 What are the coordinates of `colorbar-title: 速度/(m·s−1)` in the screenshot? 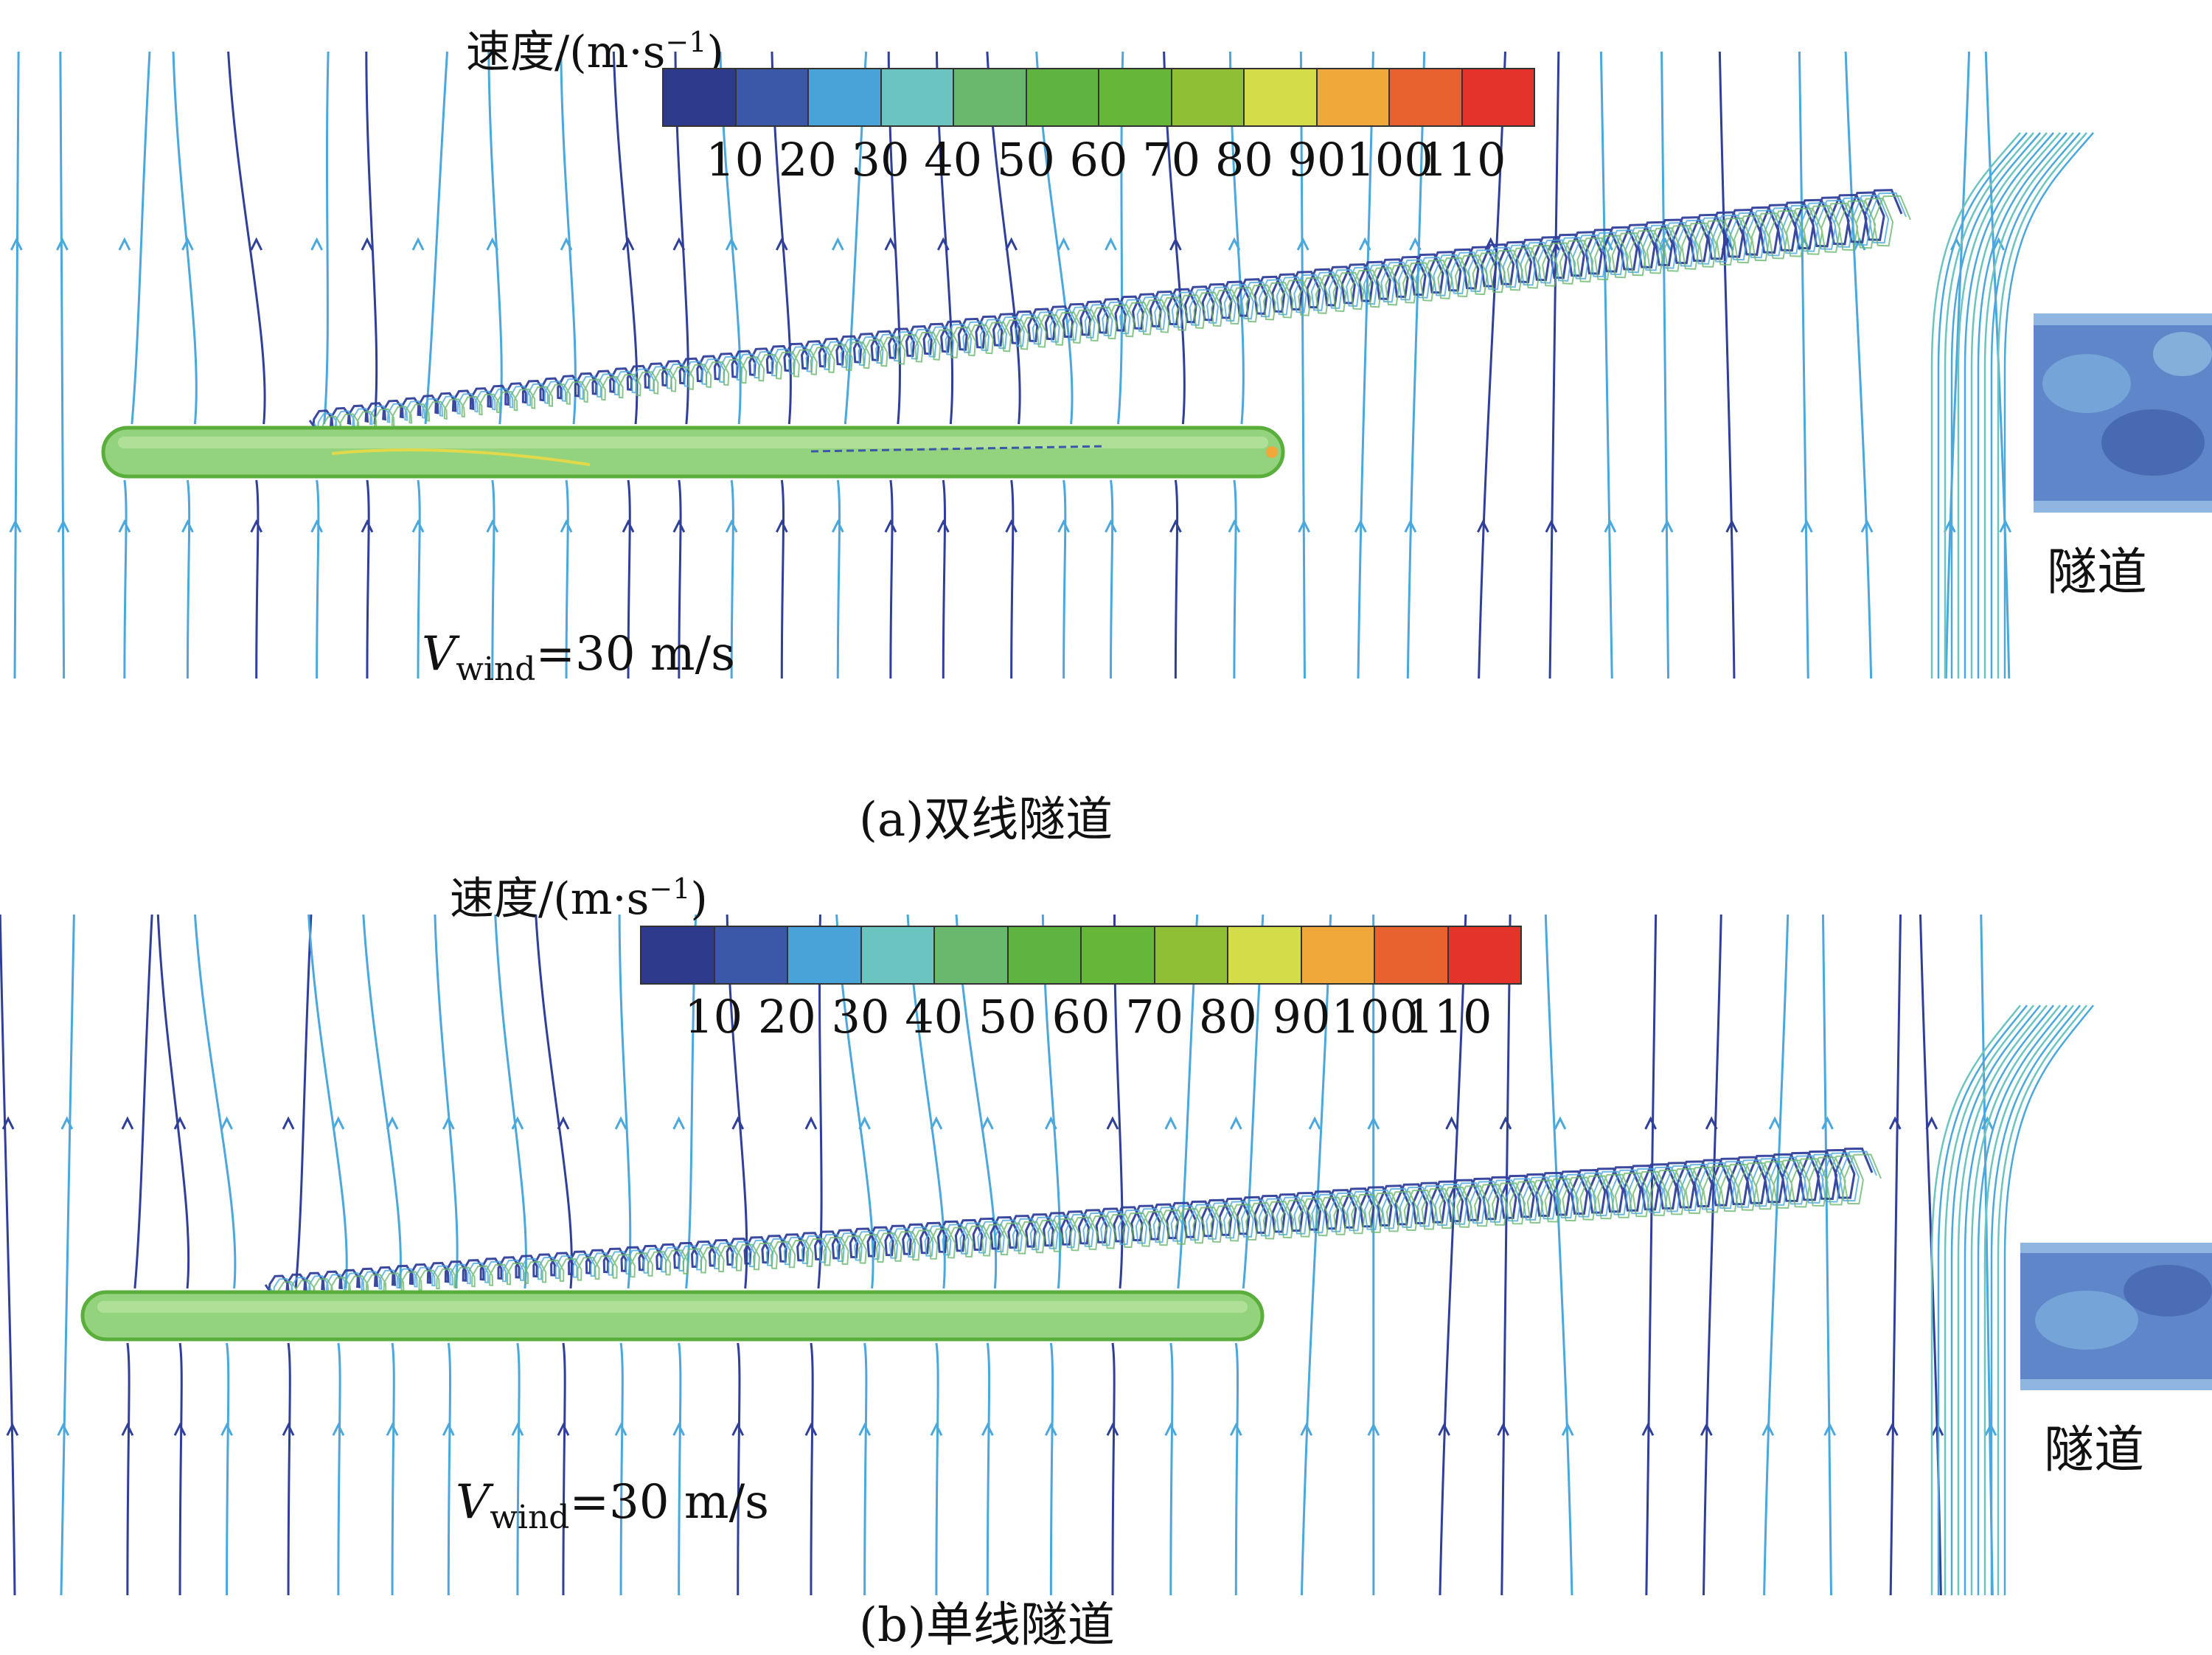 It's located at (579, 895).